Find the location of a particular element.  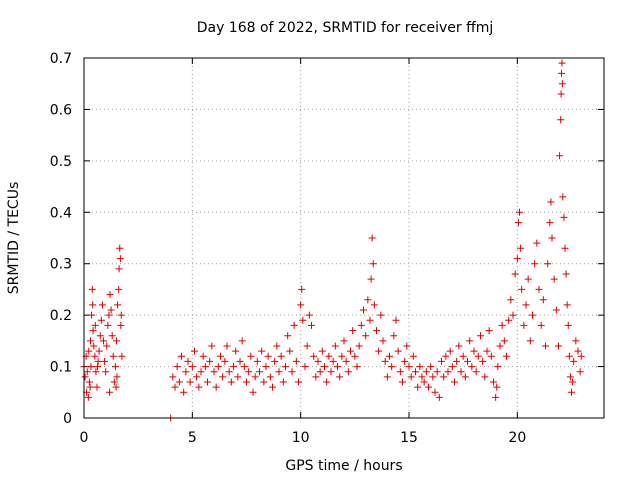

y-tick-label: 0 is located at coordinates (67, 419).